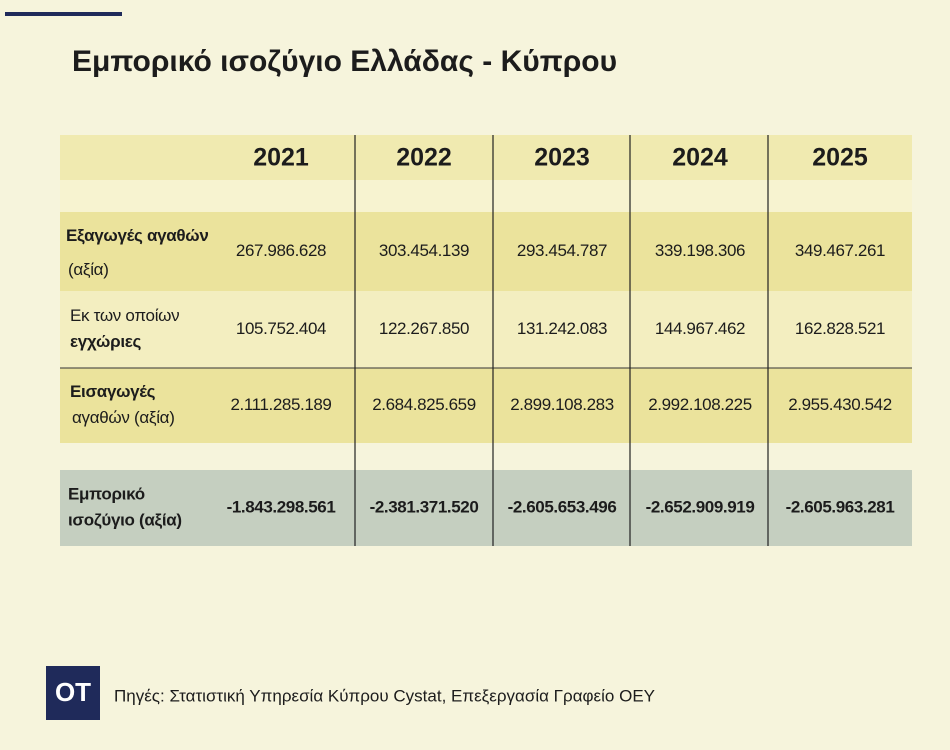 The width and height of the screenshot is (950, 750). What do you see at coordinates (281, 506) in the screenshot?
I see `cell-value: -1.843.298.561` at bounding box center [281, 506].